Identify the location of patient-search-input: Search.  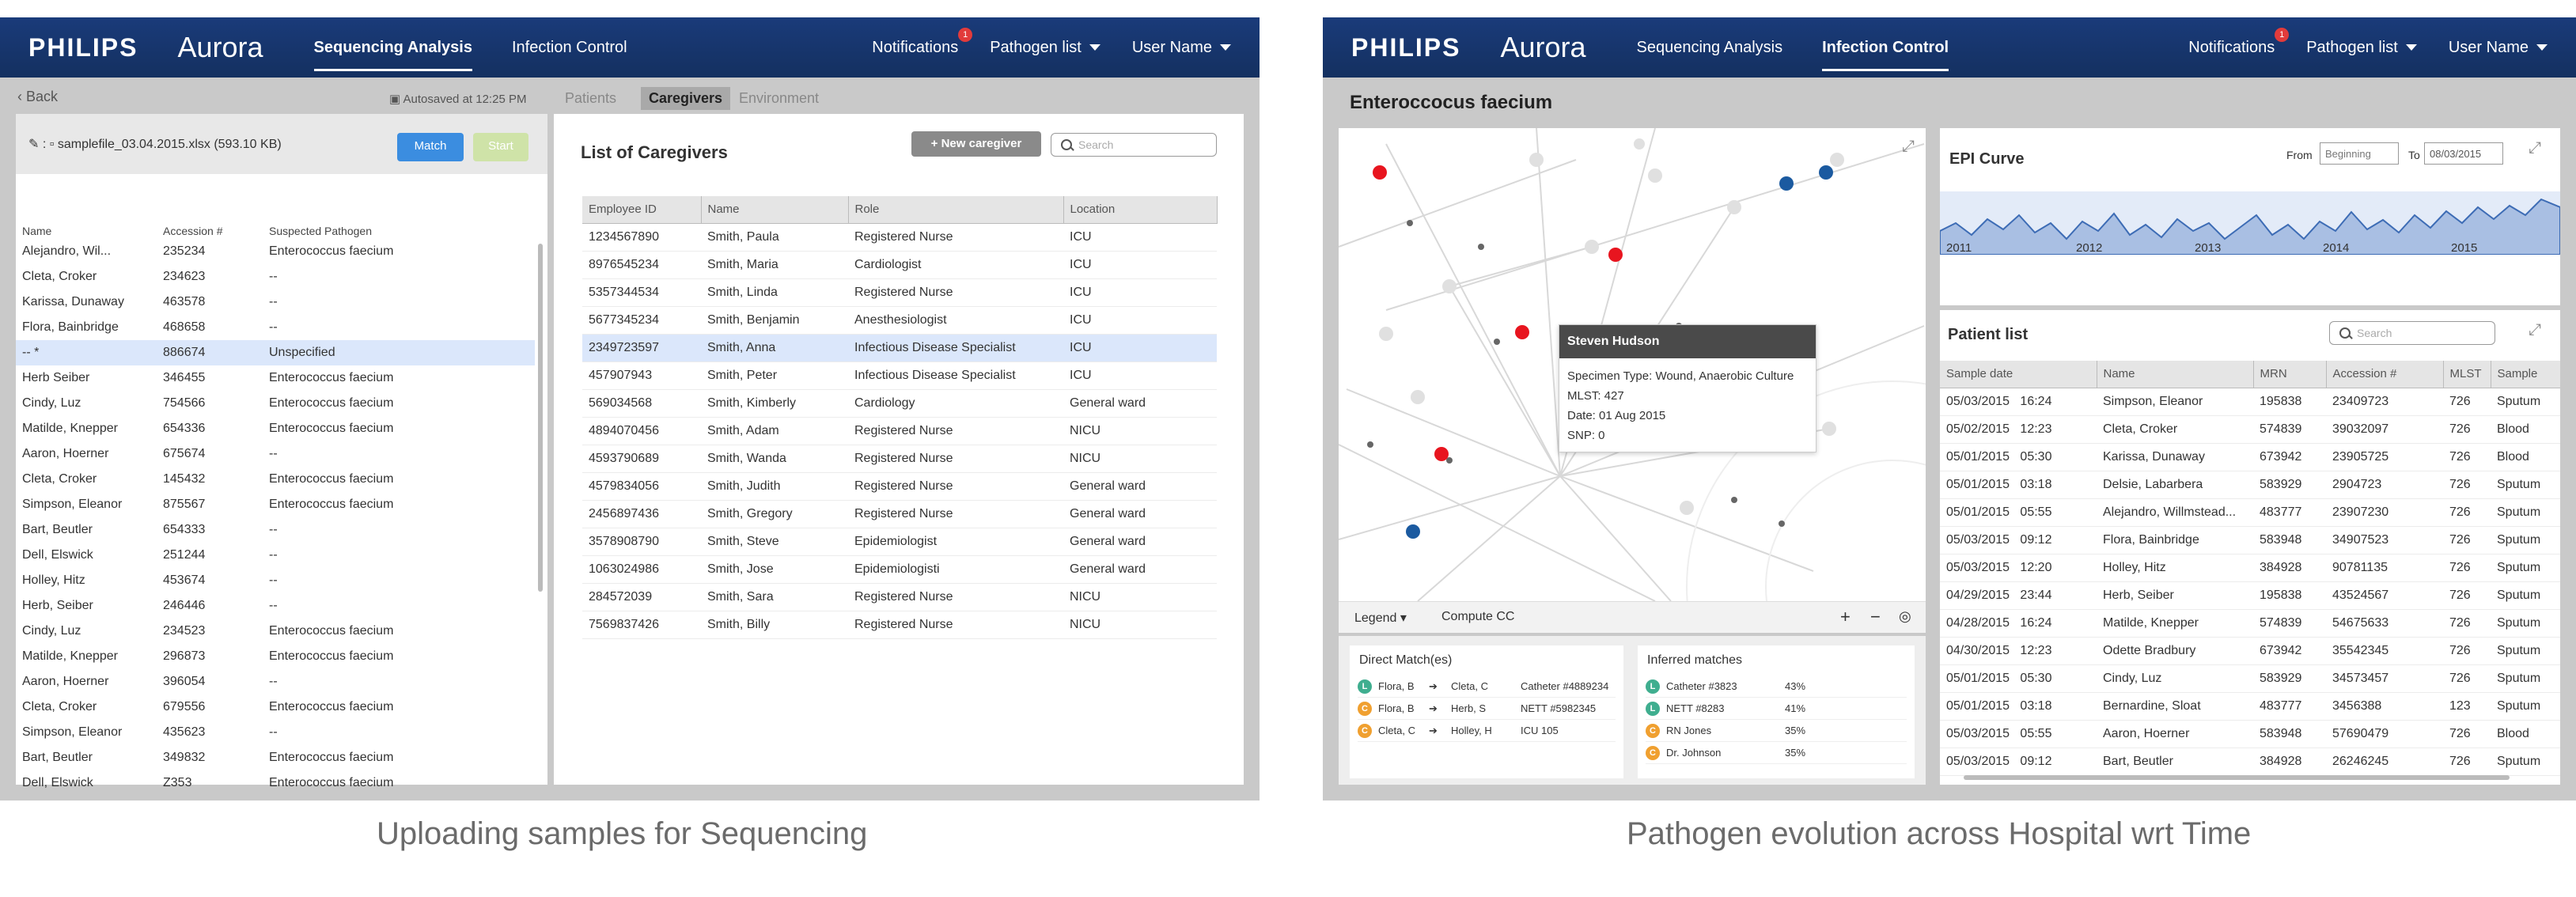
(2412, 333).